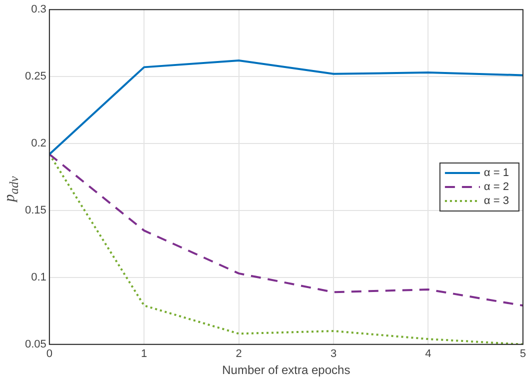  I want to click on x-tick-label: 5, so click(523, 354).